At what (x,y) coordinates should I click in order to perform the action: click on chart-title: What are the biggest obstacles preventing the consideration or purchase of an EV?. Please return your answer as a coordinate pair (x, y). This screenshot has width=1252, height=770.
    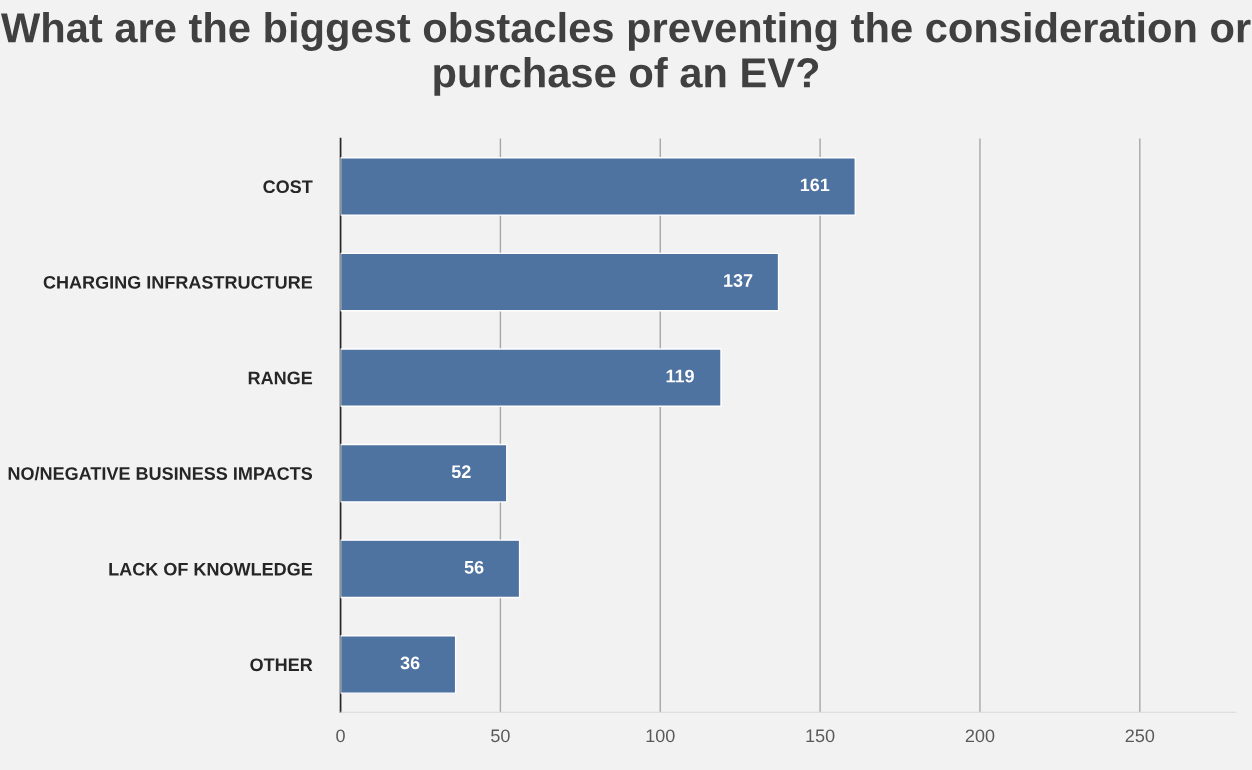
    Looking at the image, I should click on (625, 53).